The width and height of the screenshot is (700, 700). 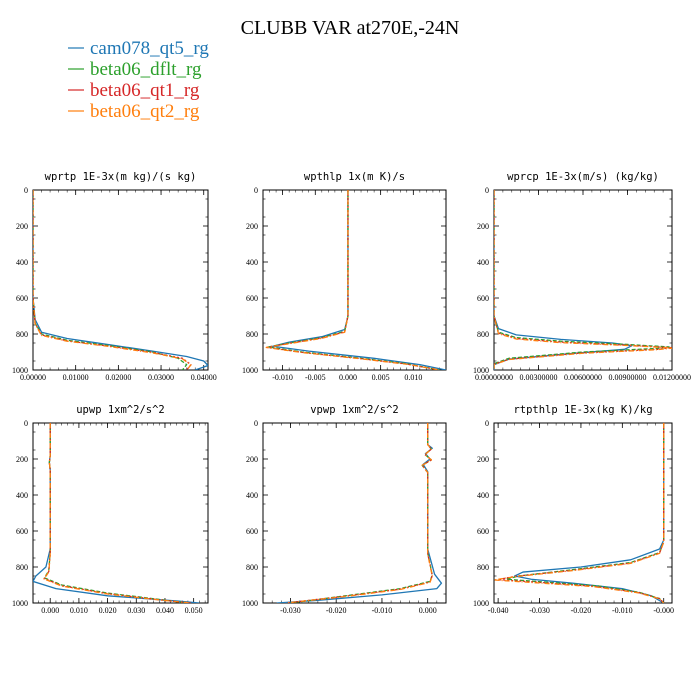 I want to click on panel-title: wprcp 1E-3x(m/s) (kg/kg), so click(x=583, y=177).